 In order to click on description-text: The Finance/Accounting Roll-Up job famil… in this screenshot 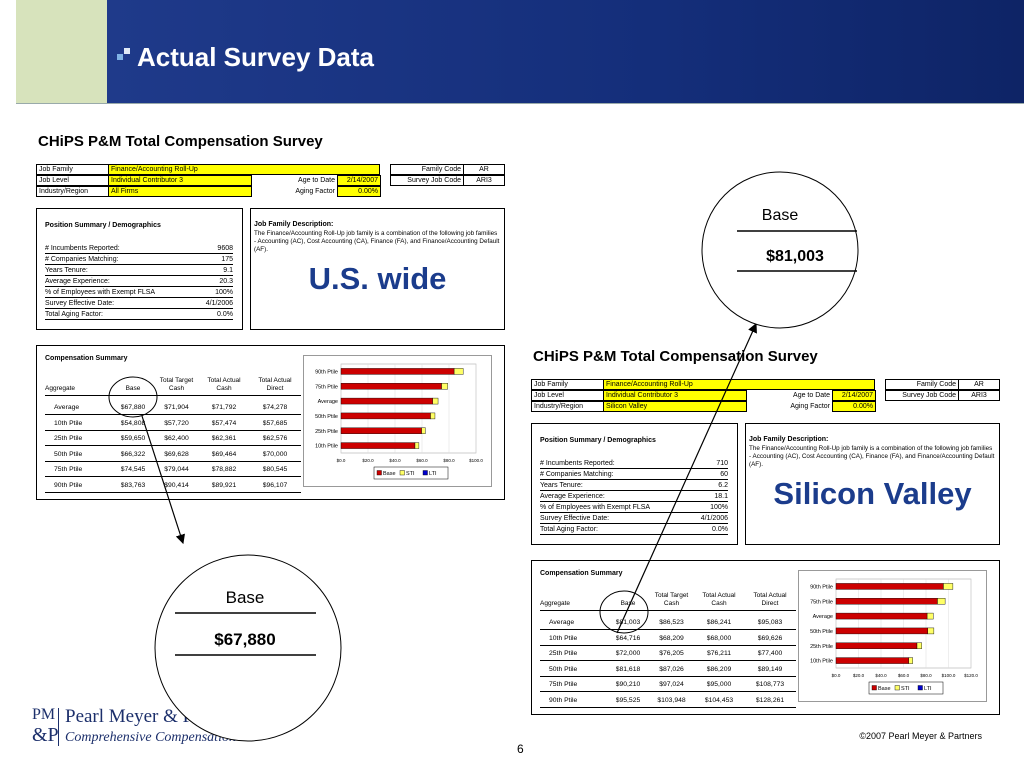, I will do `click(377, 241)`.